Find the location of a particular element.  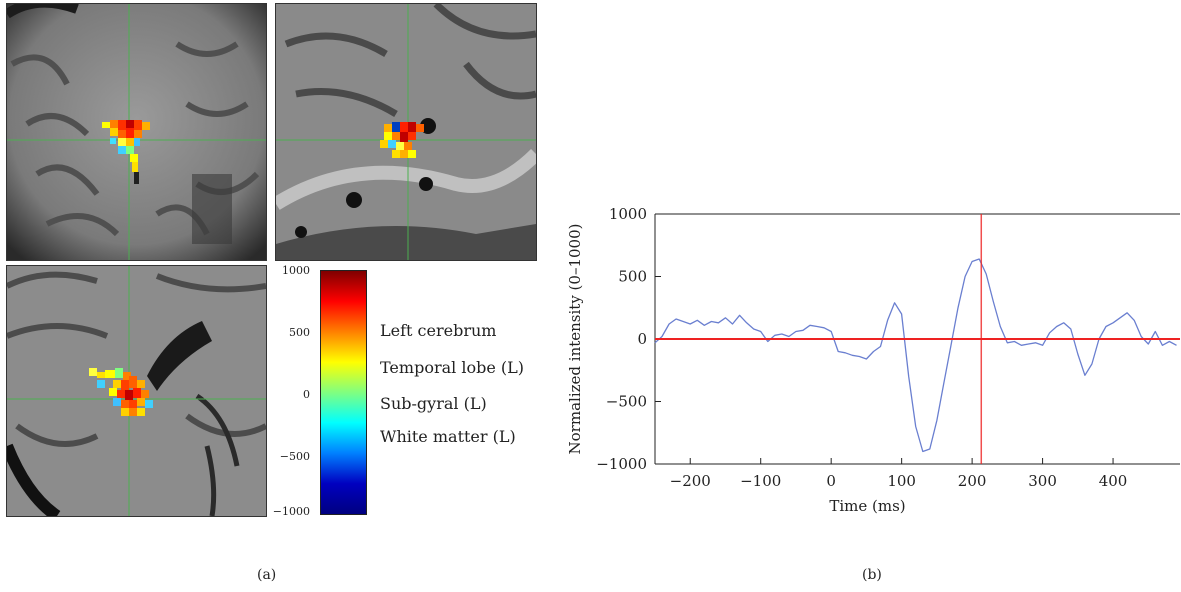

x-tick-label: −100 is located at coordinates (760, 481).